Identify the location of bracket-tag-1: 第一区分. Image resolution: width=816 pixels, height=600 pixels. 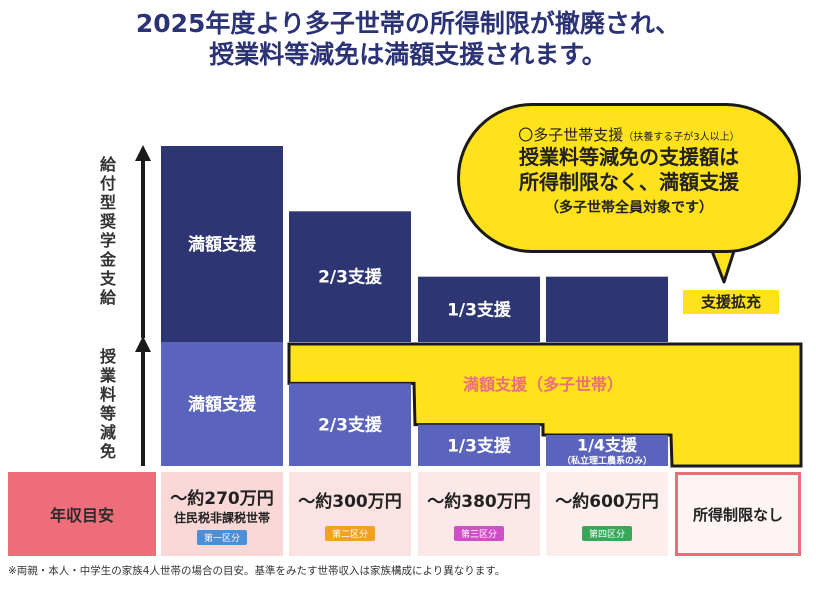
(221, 537).